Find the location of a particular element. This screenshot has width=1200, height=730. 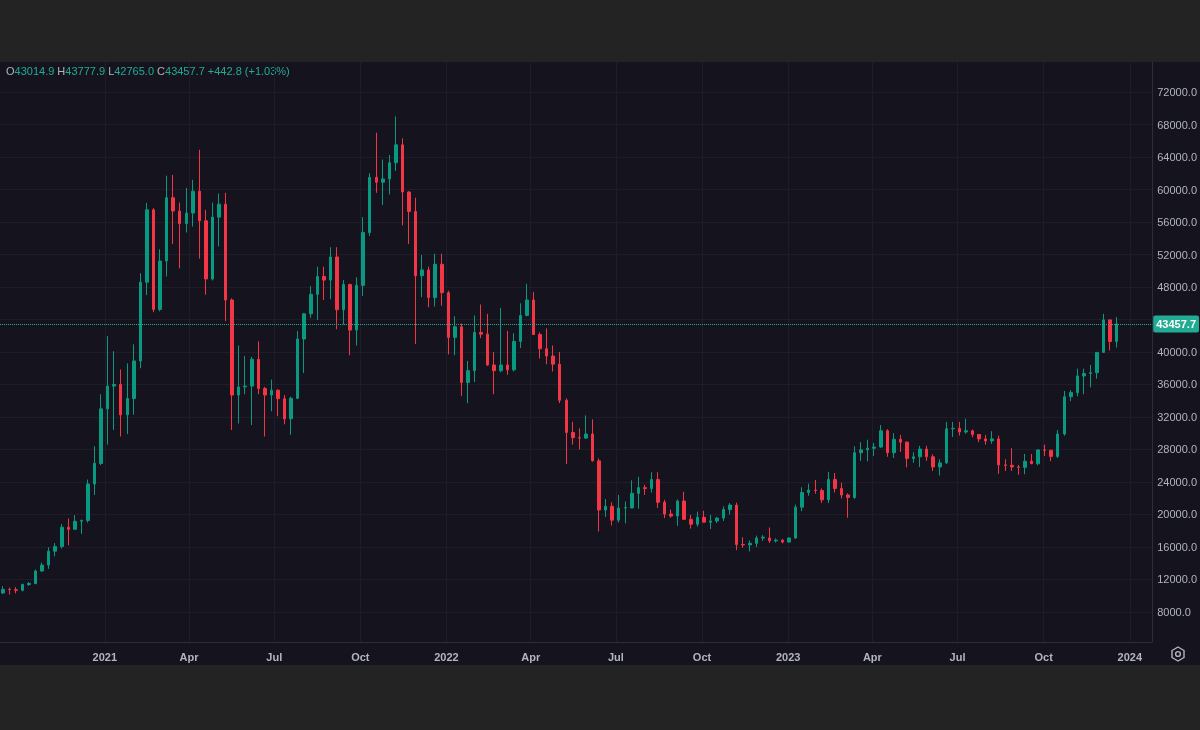

y-tick-label: 72000.0 is located at coordinates (1177, 92).